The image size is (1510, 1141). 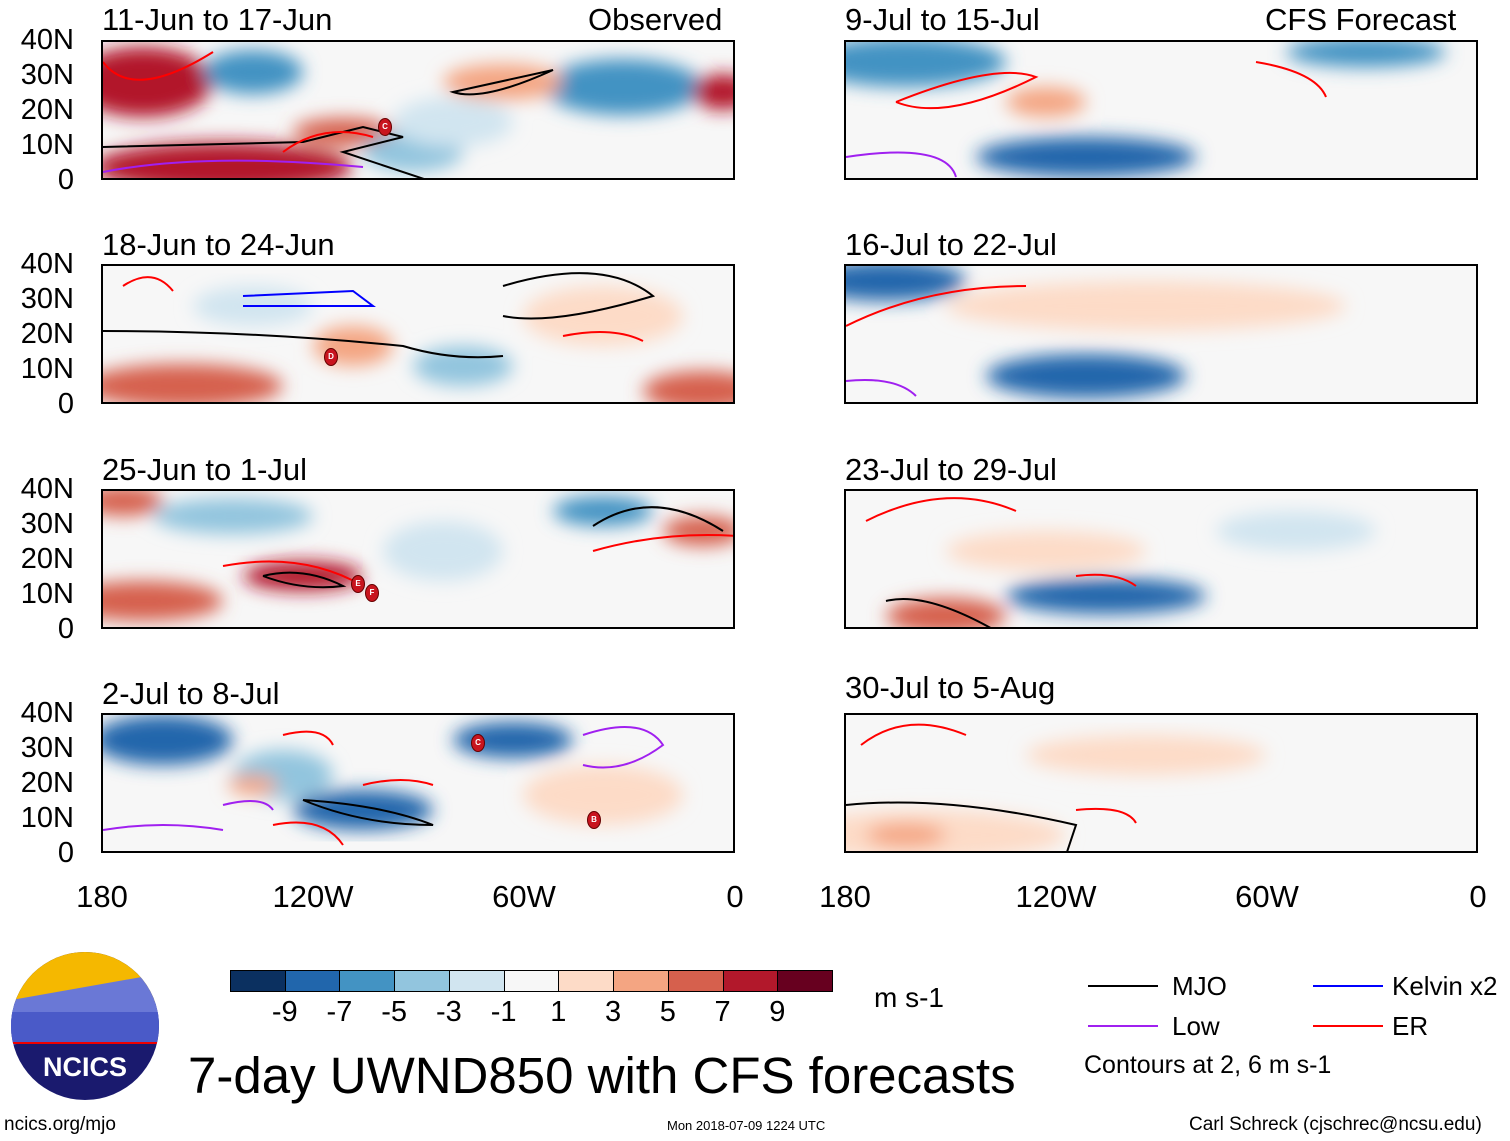 I want to click on panel-title: 30-Jul to 5-Aug, so click(x=950, y=687).